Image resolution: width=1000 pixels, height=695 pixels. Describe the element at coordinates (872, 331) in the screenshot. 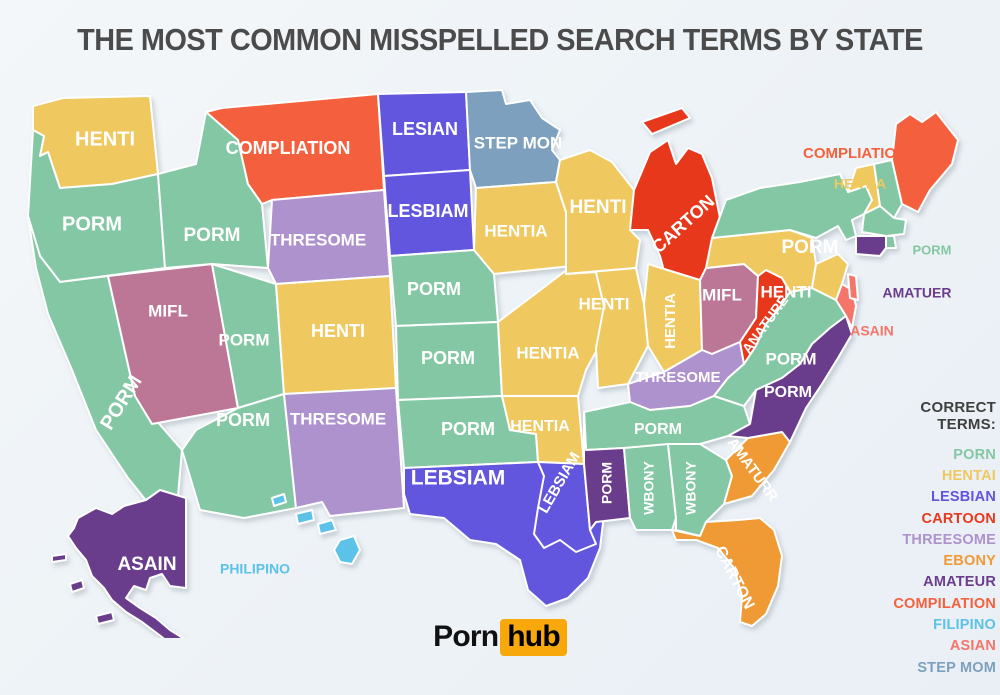

I see `label-MD-external: ASAIN` at that location.